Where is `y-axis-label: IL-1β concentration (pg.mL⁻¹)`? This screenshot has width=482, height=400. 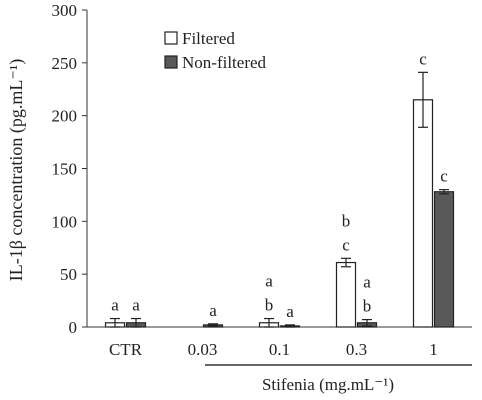
y-axis-label: IL-1β concentration (pg.mL⁻¹) is located at coordinates (16, 170).